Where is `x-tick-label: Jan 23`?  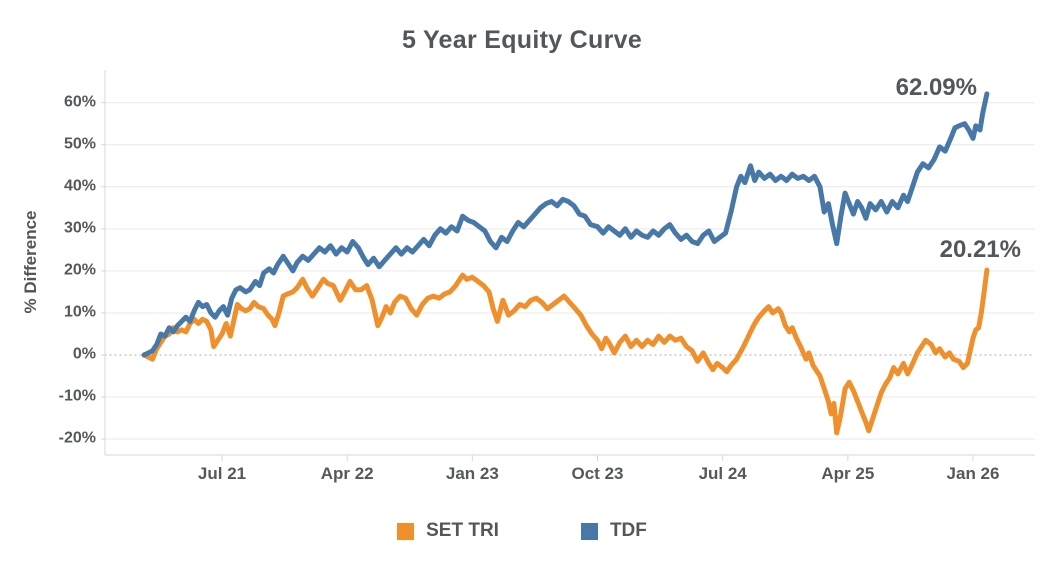 x-tick-label: Jan 23 is located at coordinates (472, 473).